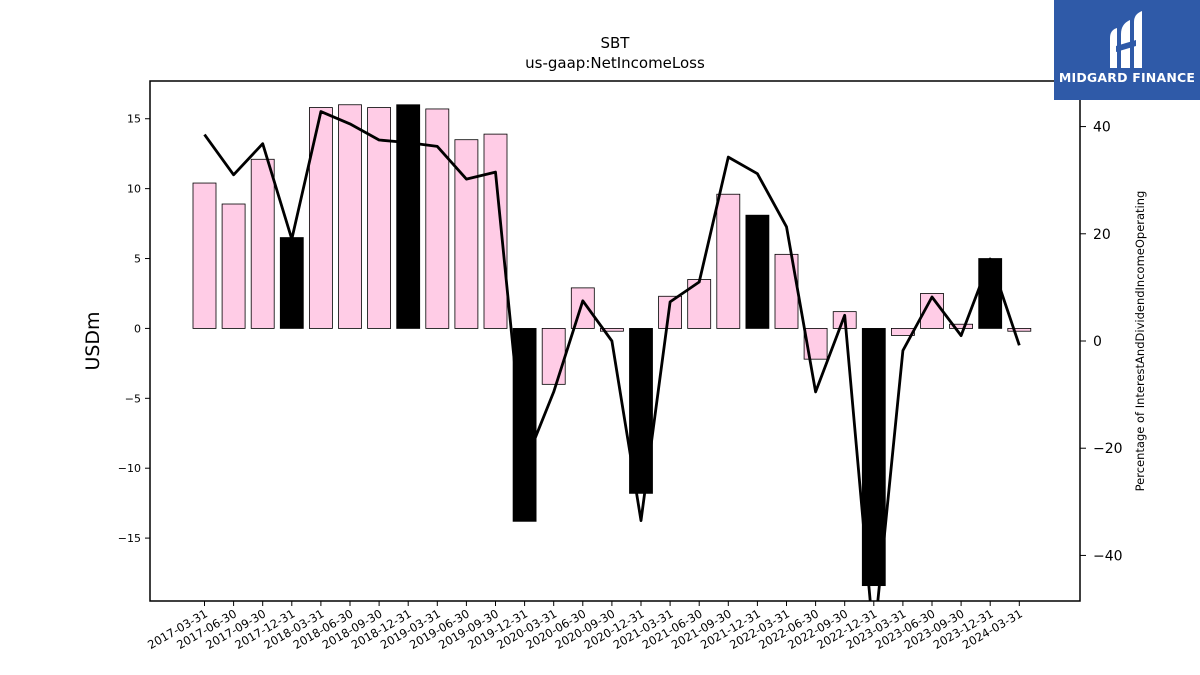  I want to click on y2-axis: −40 −20 0 20 40, so click(1101, 342).